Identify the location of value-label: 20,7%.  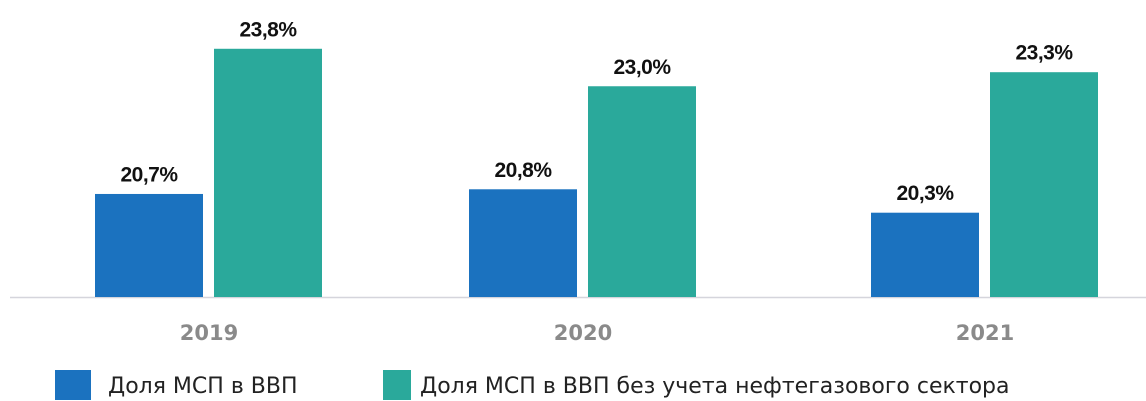
(149, 175).